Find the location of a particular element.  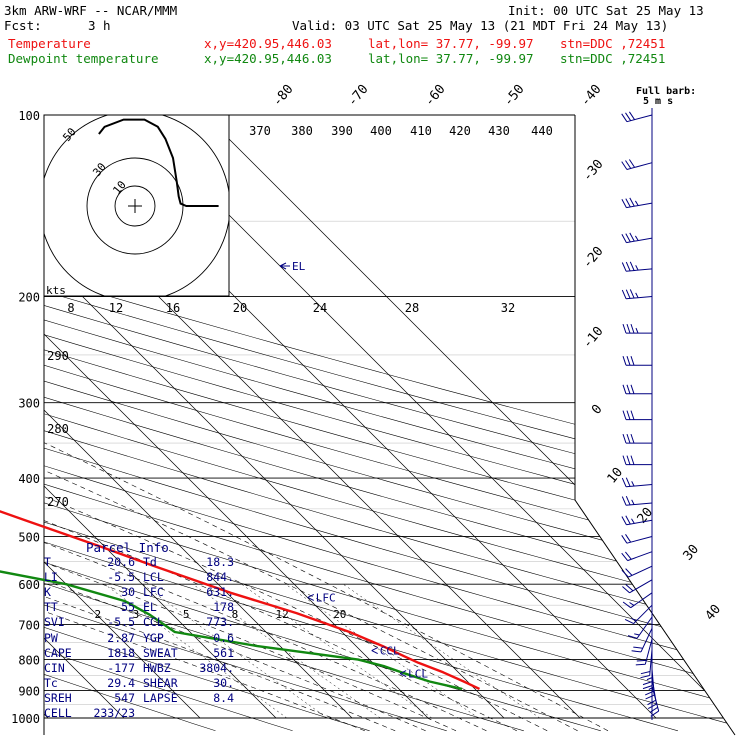

pressure-tick-label: 100 is located at coordinates (29, 116).